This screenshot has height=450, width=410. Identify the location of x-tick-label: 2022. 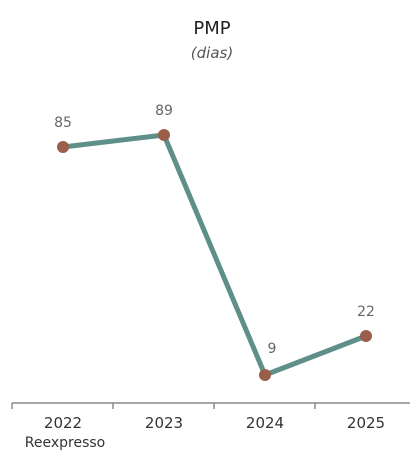
(63, 423).